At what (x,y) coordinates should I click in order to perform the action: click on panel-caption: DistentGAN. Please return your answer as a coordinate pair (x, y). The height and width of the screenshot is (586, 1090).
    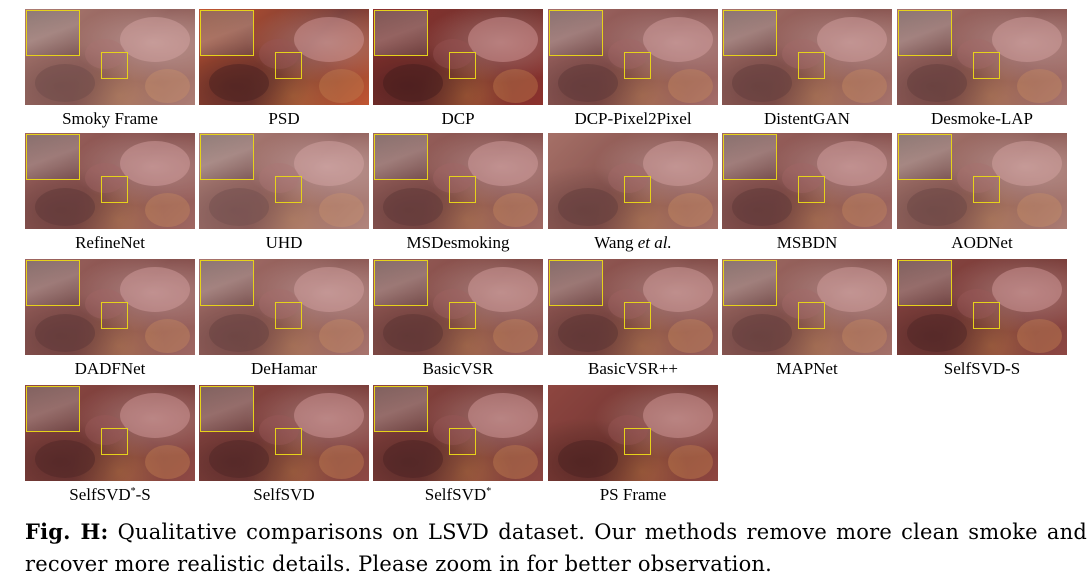
    Looking at the image, I should click on (807, 119).